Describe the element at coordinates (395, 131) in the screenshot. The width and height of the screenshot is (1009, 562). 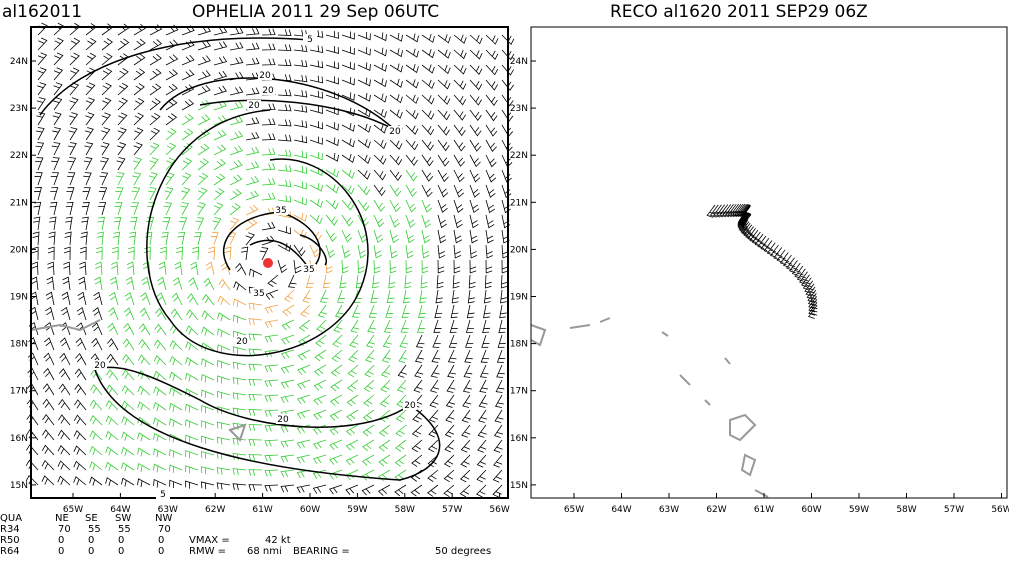
I see `label-bg` at that location.